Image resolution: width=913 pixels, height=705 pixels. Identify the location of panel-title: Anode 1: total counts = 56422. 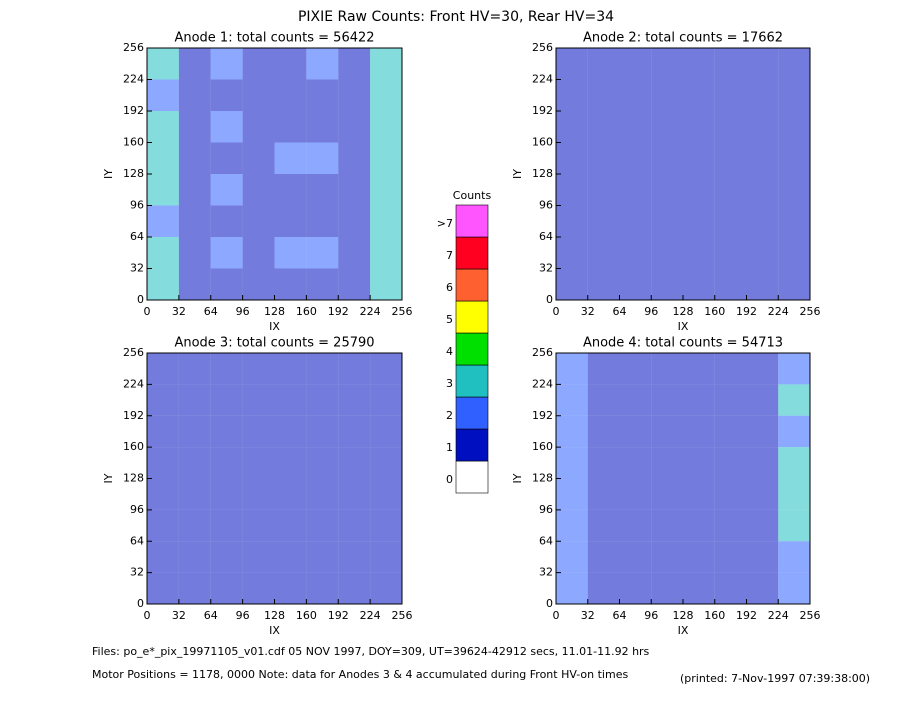
(274, 38).